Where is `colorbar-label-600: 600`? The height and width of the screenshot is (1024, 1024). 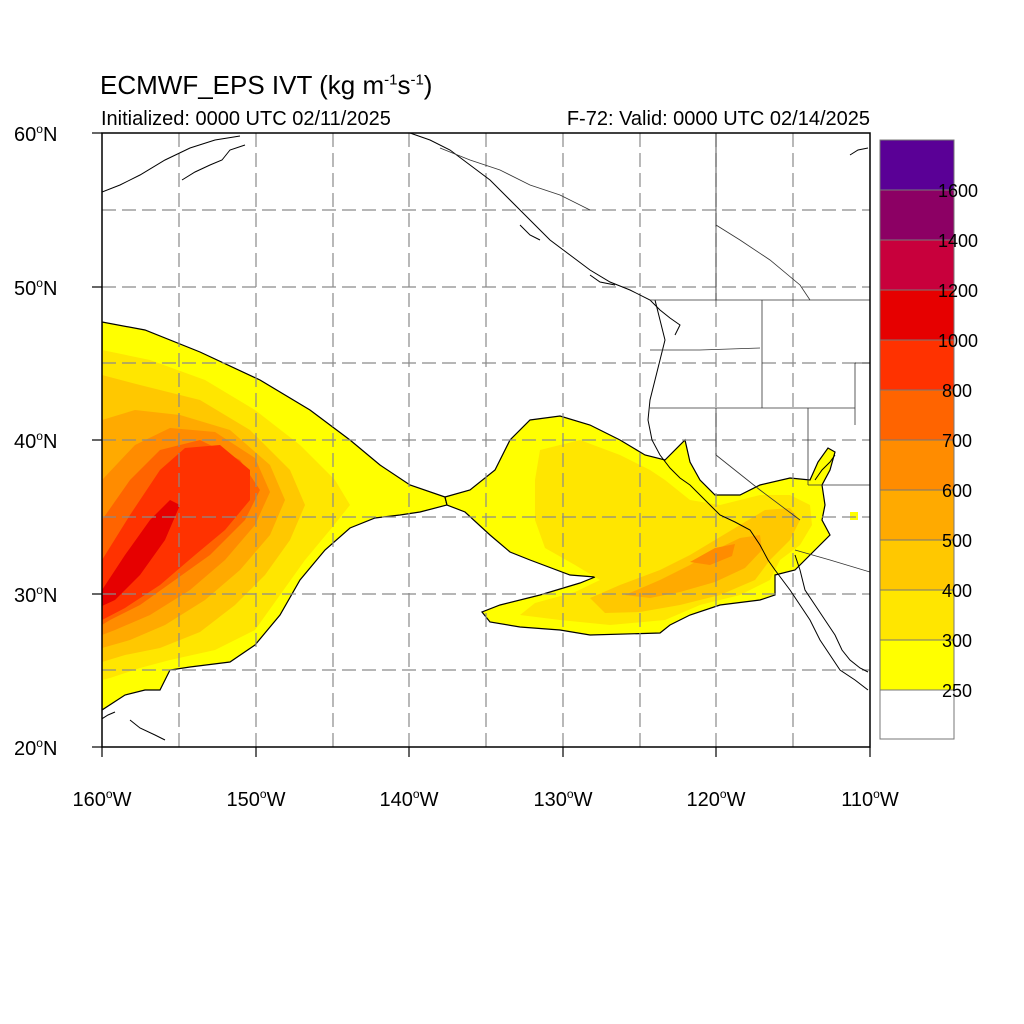
colorbar-label-600: 600 is located at coordinates (957, 491).